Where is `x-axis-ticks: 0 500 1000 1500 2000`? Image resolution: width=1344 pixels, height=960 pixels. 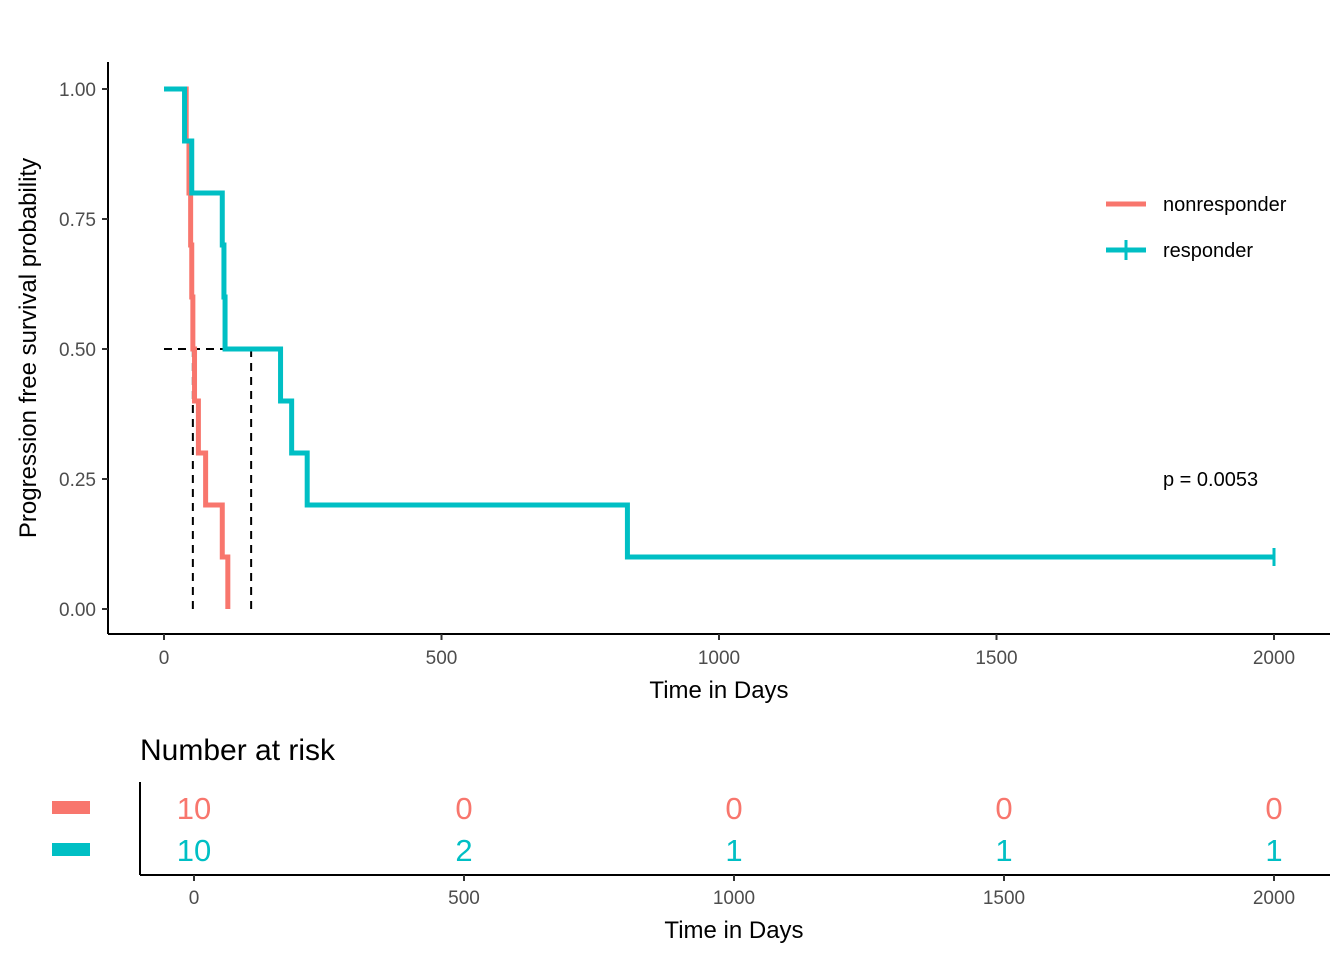 x-axis-ticks: 0 500 1000 1500 2000 is located at coordinates (727, 651).